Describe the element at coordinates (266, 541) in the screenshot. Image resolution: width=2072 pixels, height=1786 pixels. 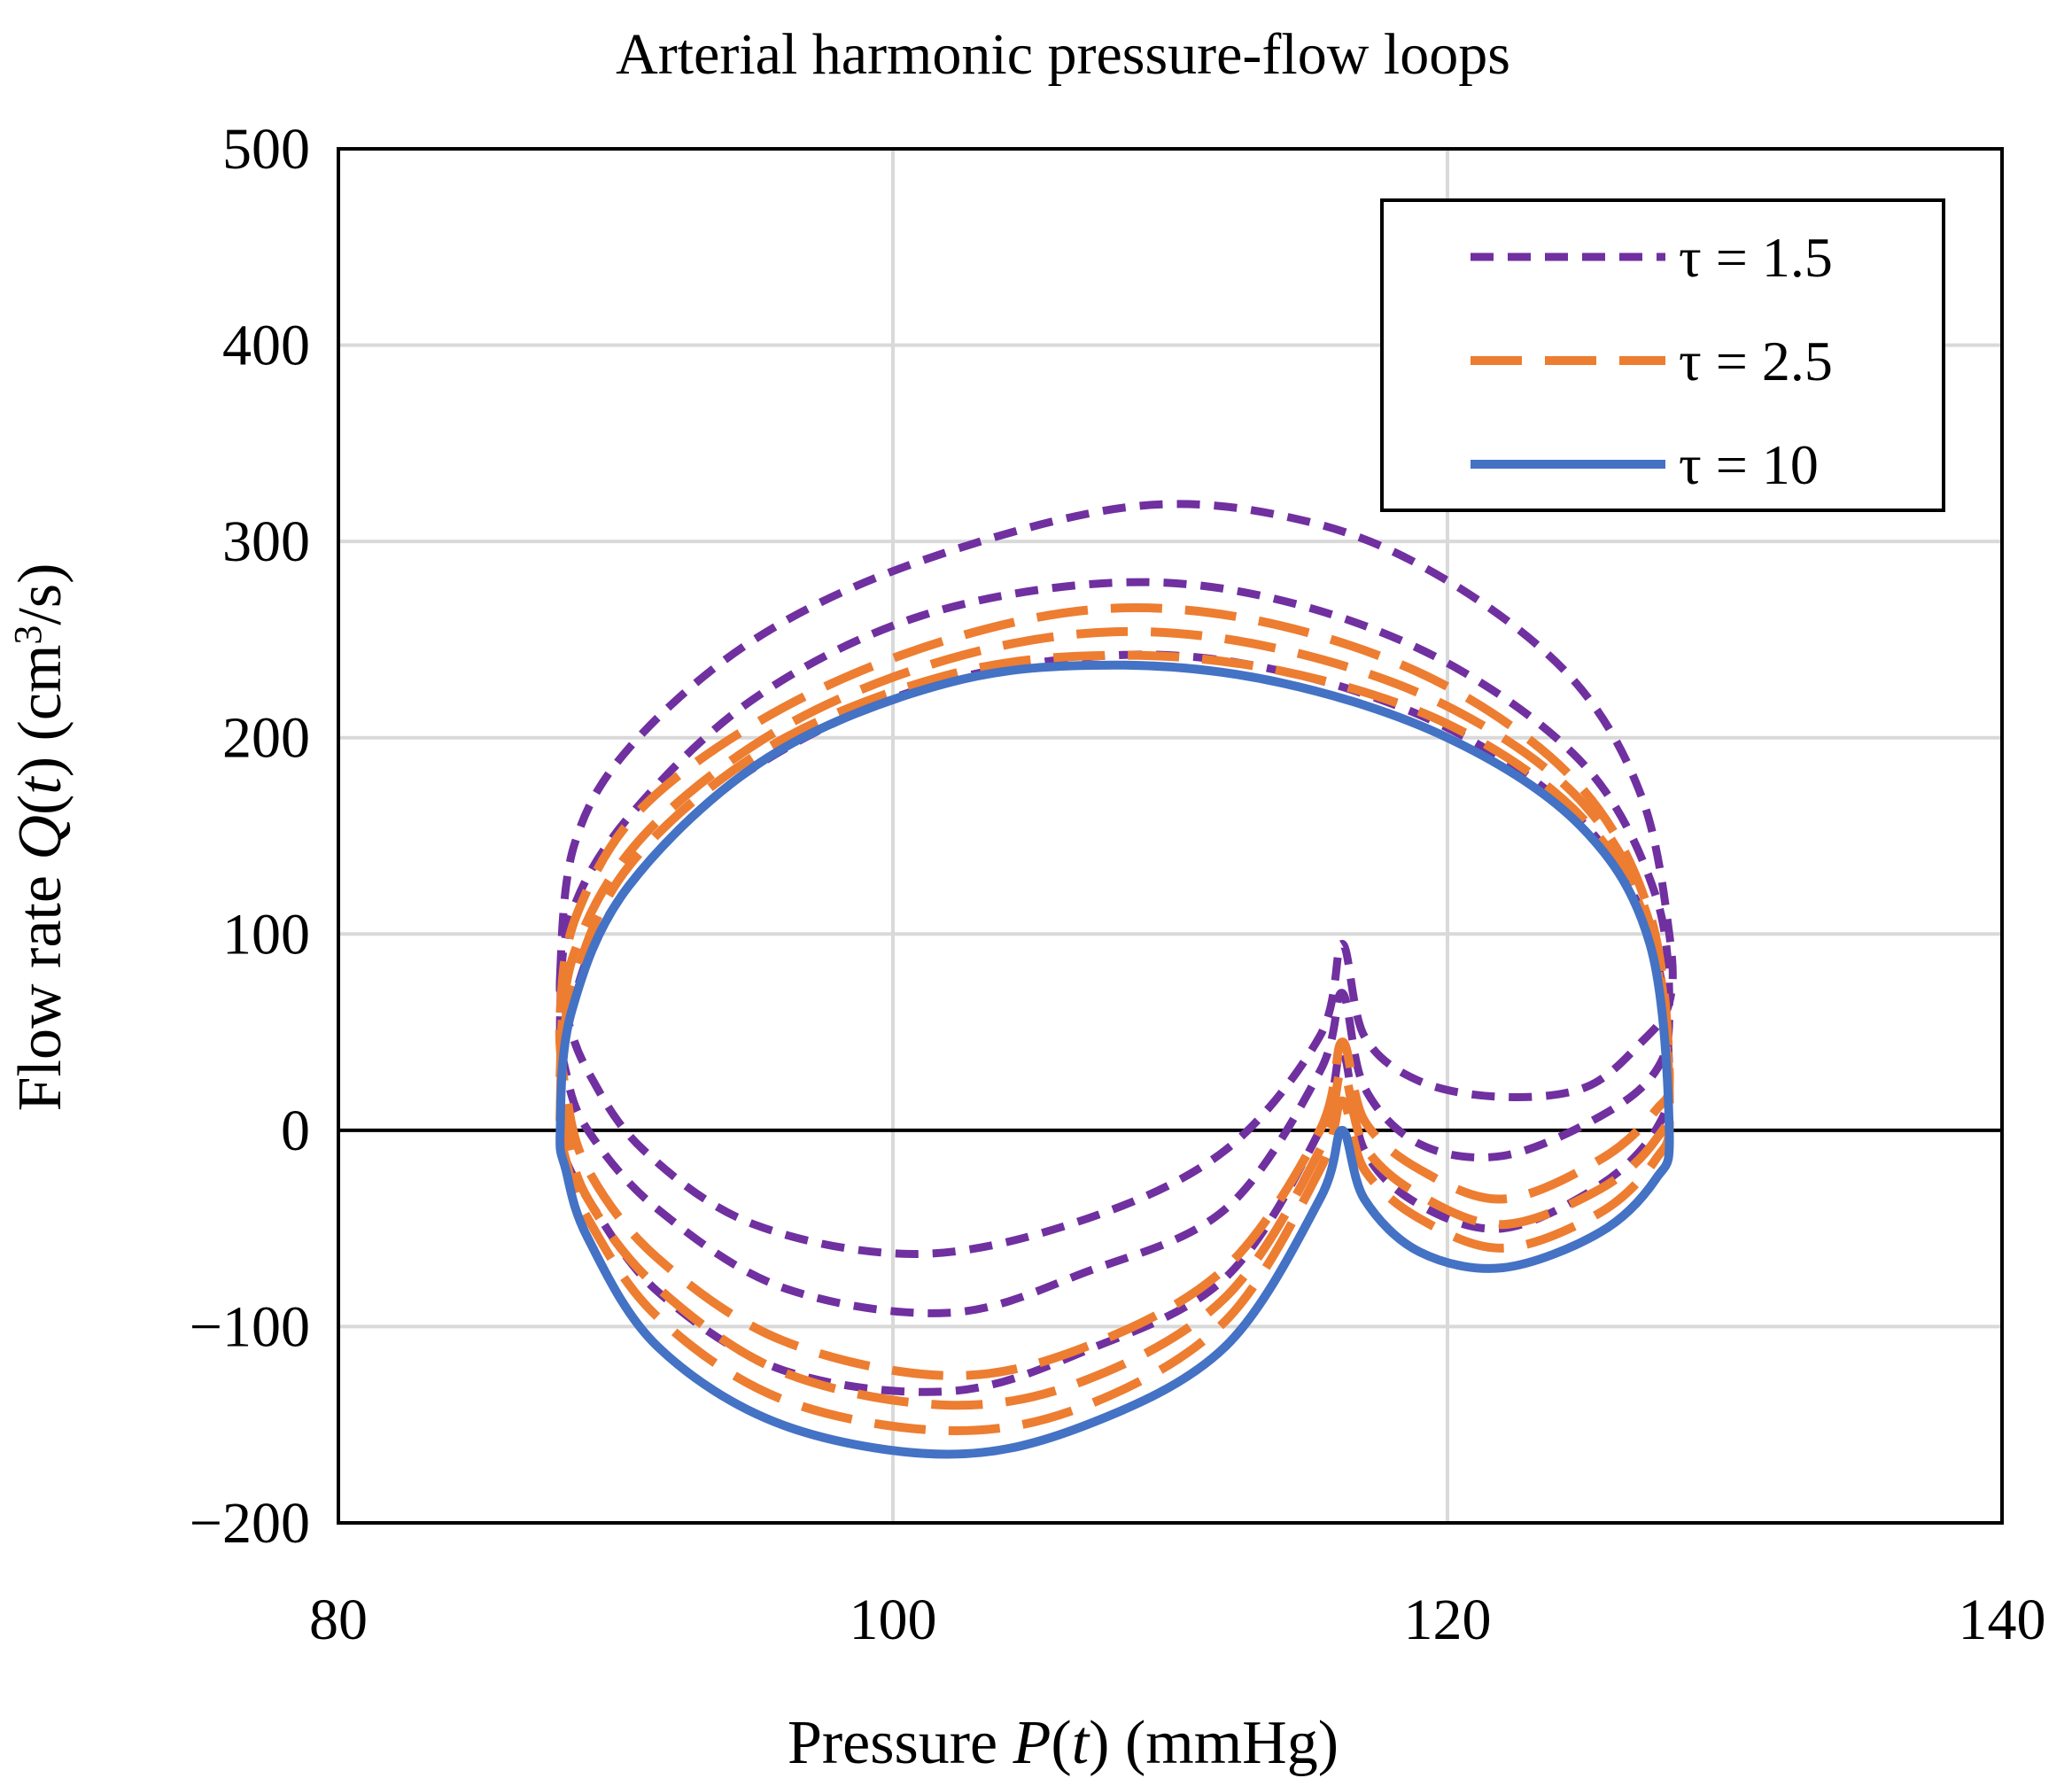
I see `y-tick-label: 300` at that location.